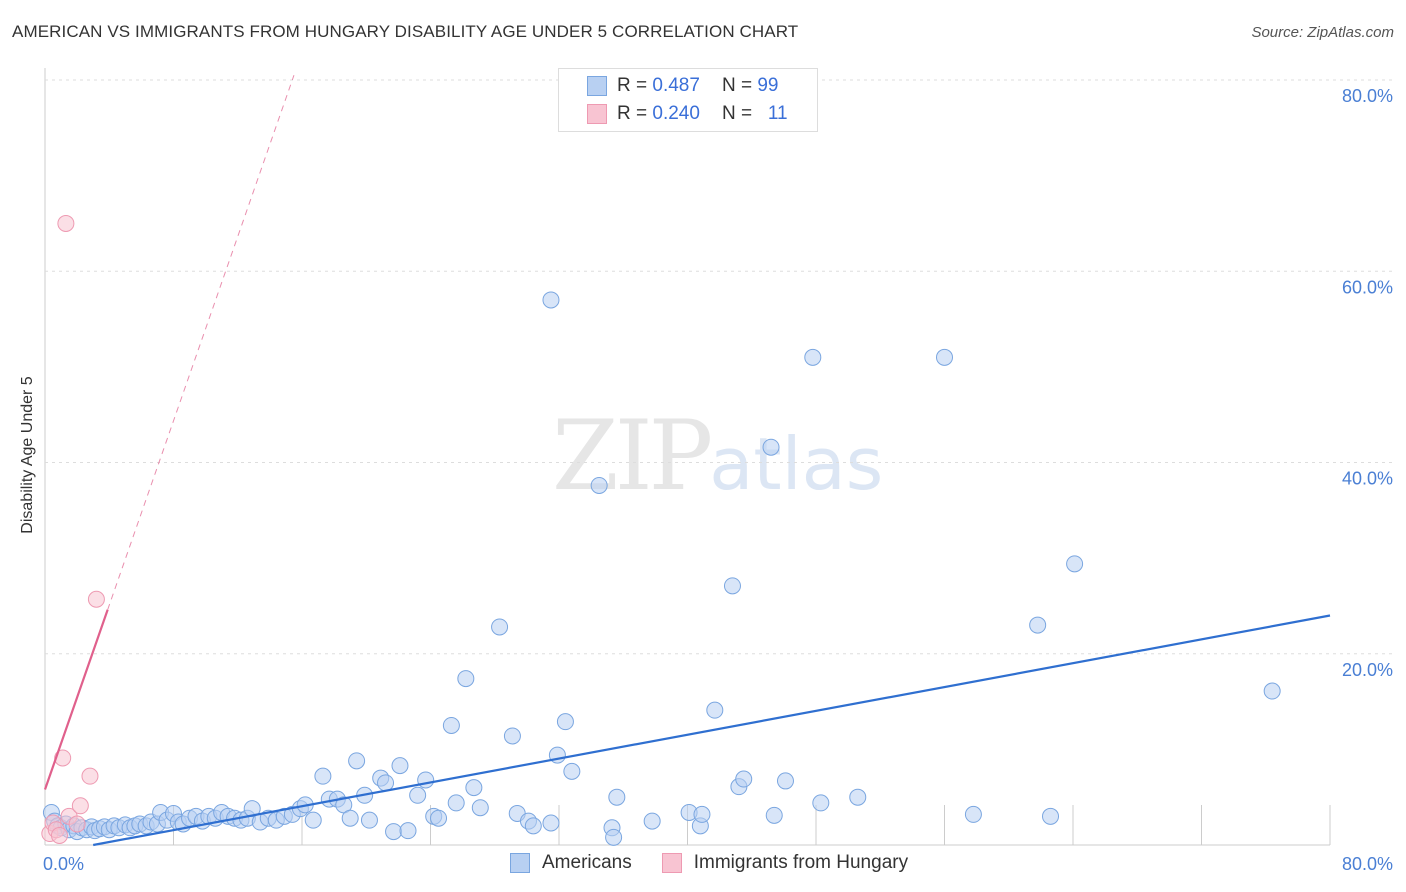 Image resolution: width=1406 pixels, height=892 pixels. Describe the element at coordinates (768, 85) in the screenshot. I see `legend-n-value: 99` at that location.